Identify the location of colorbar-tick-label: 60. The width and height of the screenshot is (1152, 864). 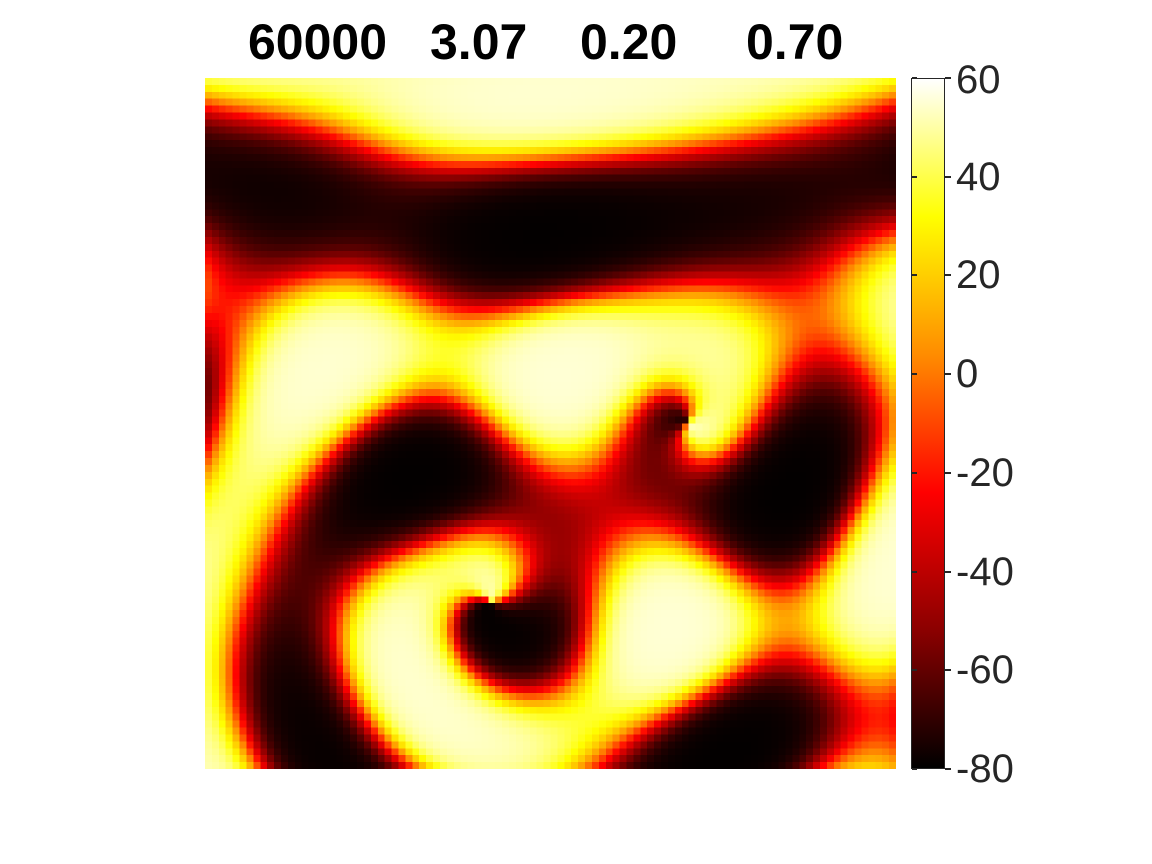
(978, 80).